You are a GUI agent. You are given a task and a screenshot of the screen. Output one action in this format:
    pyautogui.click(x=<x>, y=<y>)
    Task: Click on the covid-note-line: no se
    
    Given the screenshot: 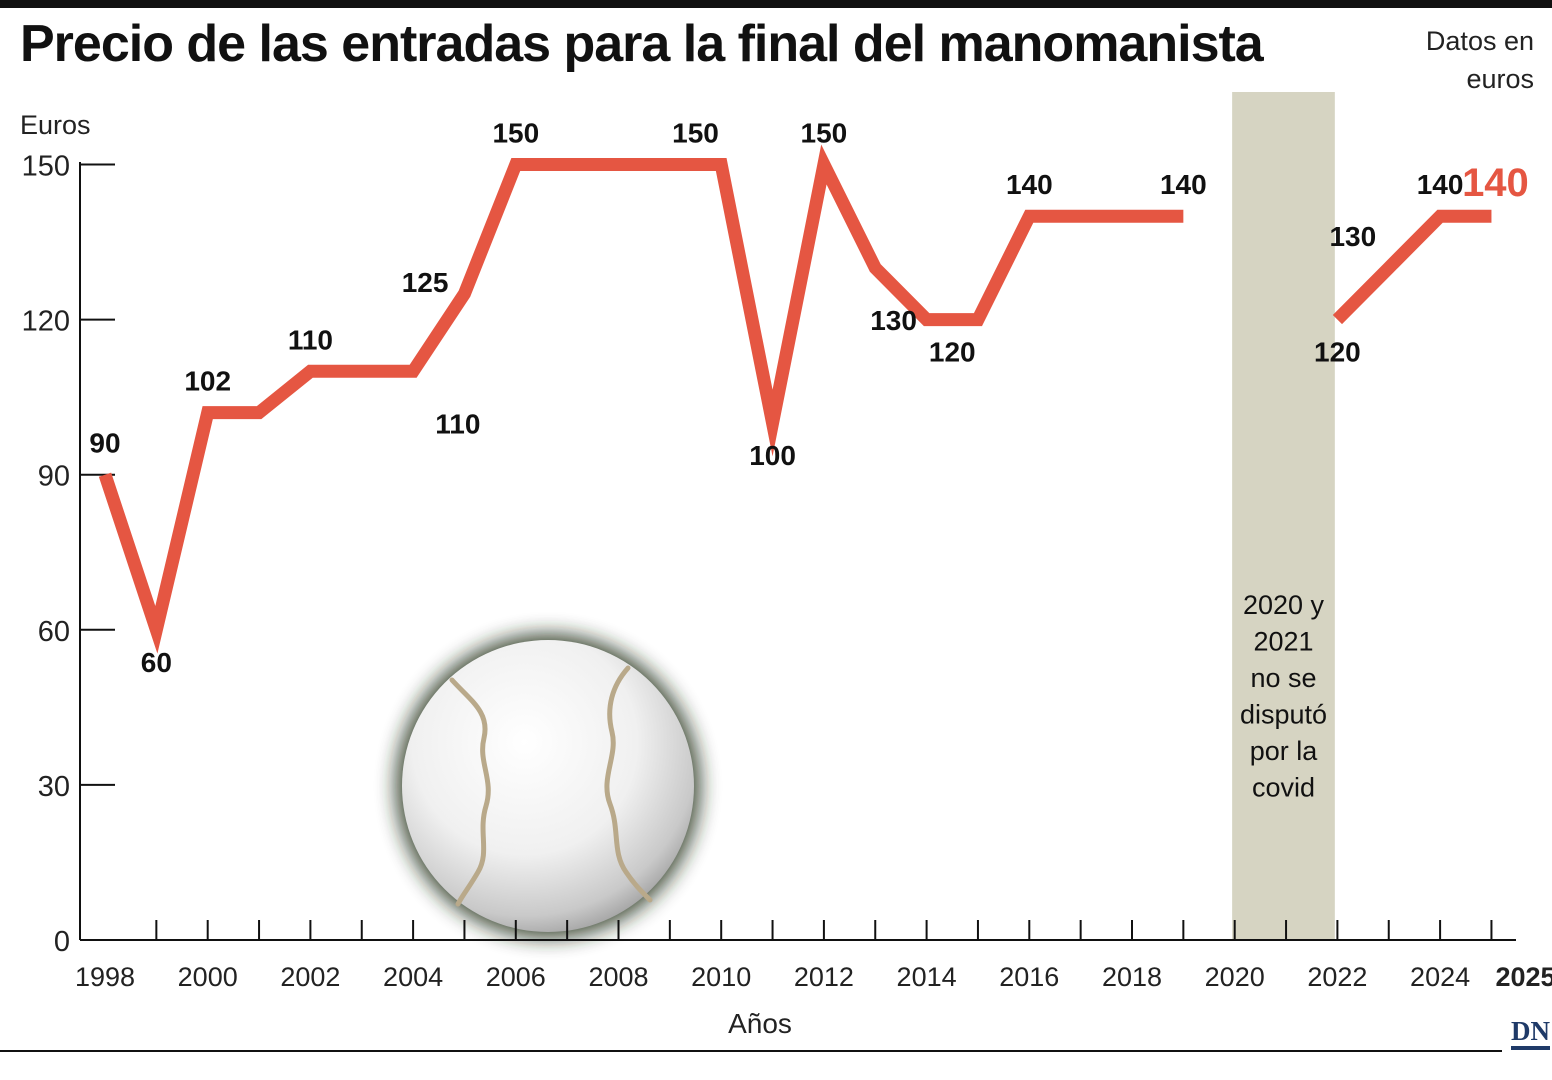 What is the action you would take?
    pyautogui.click(x=1283, y=678)
    